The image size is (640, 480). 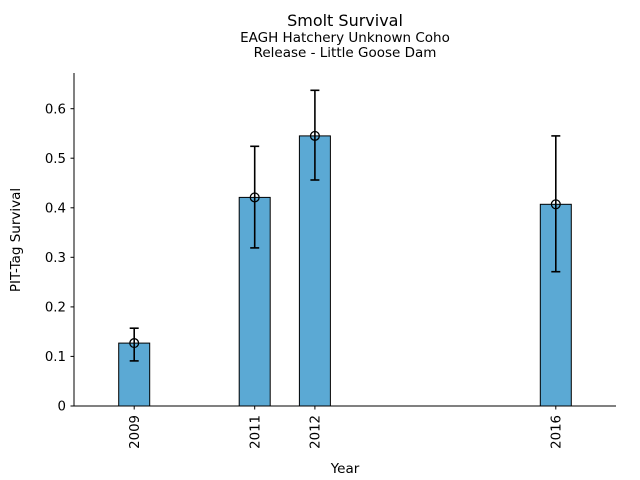 I want to click on x-tick-label: 2016, so click(x=556, y=432).